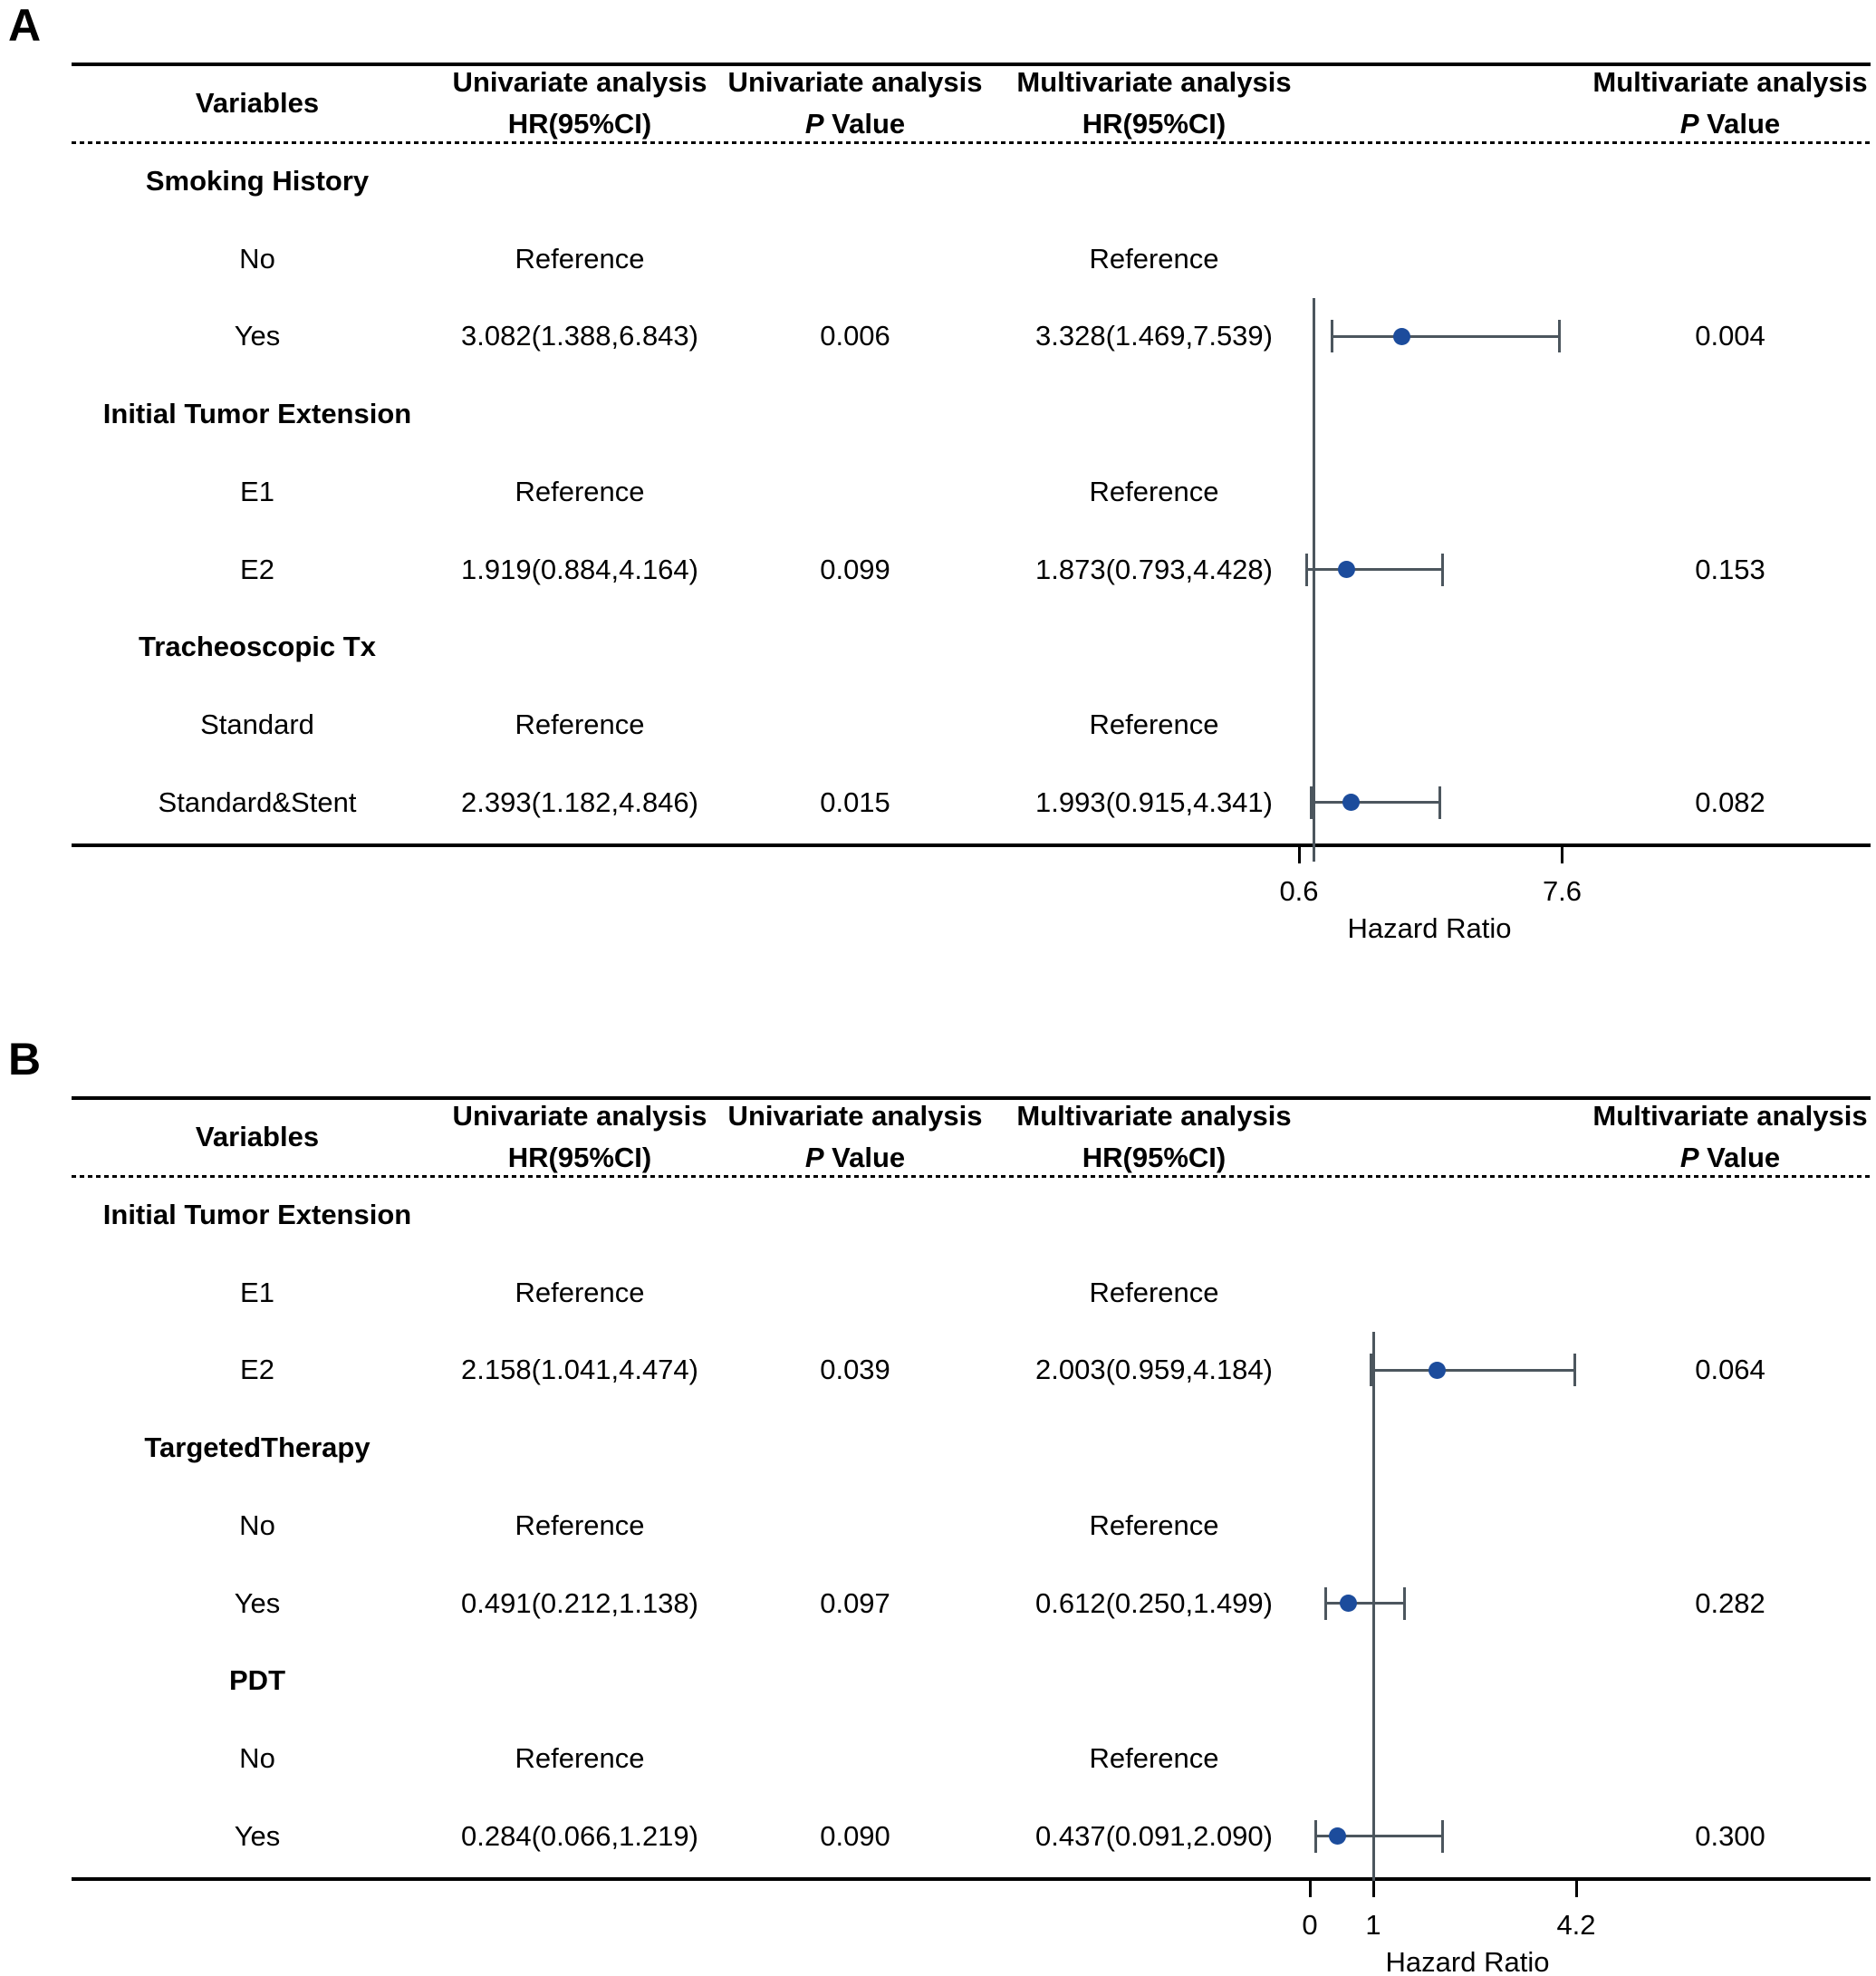 This screenshot has width=1876, height=1976. I want to click on uni-p-value: 0.090, so click(855, 1835).